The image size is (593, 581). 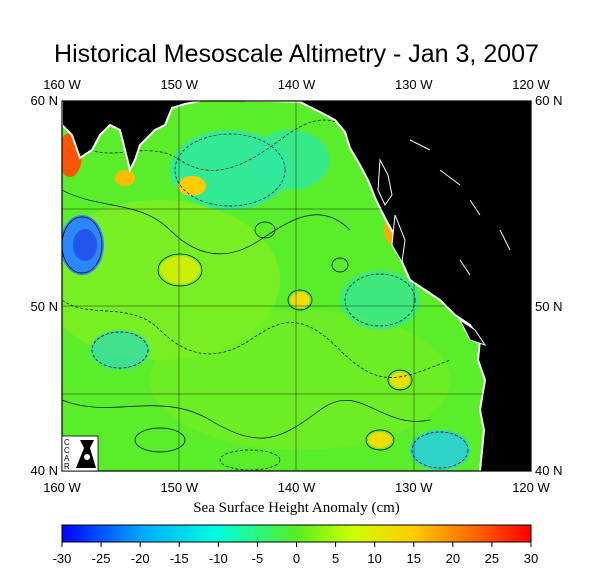 I want to click on lon-ticks-bottom: 160 W 150 W 140 W 130 W 120 W, so click(x=296, y=487).